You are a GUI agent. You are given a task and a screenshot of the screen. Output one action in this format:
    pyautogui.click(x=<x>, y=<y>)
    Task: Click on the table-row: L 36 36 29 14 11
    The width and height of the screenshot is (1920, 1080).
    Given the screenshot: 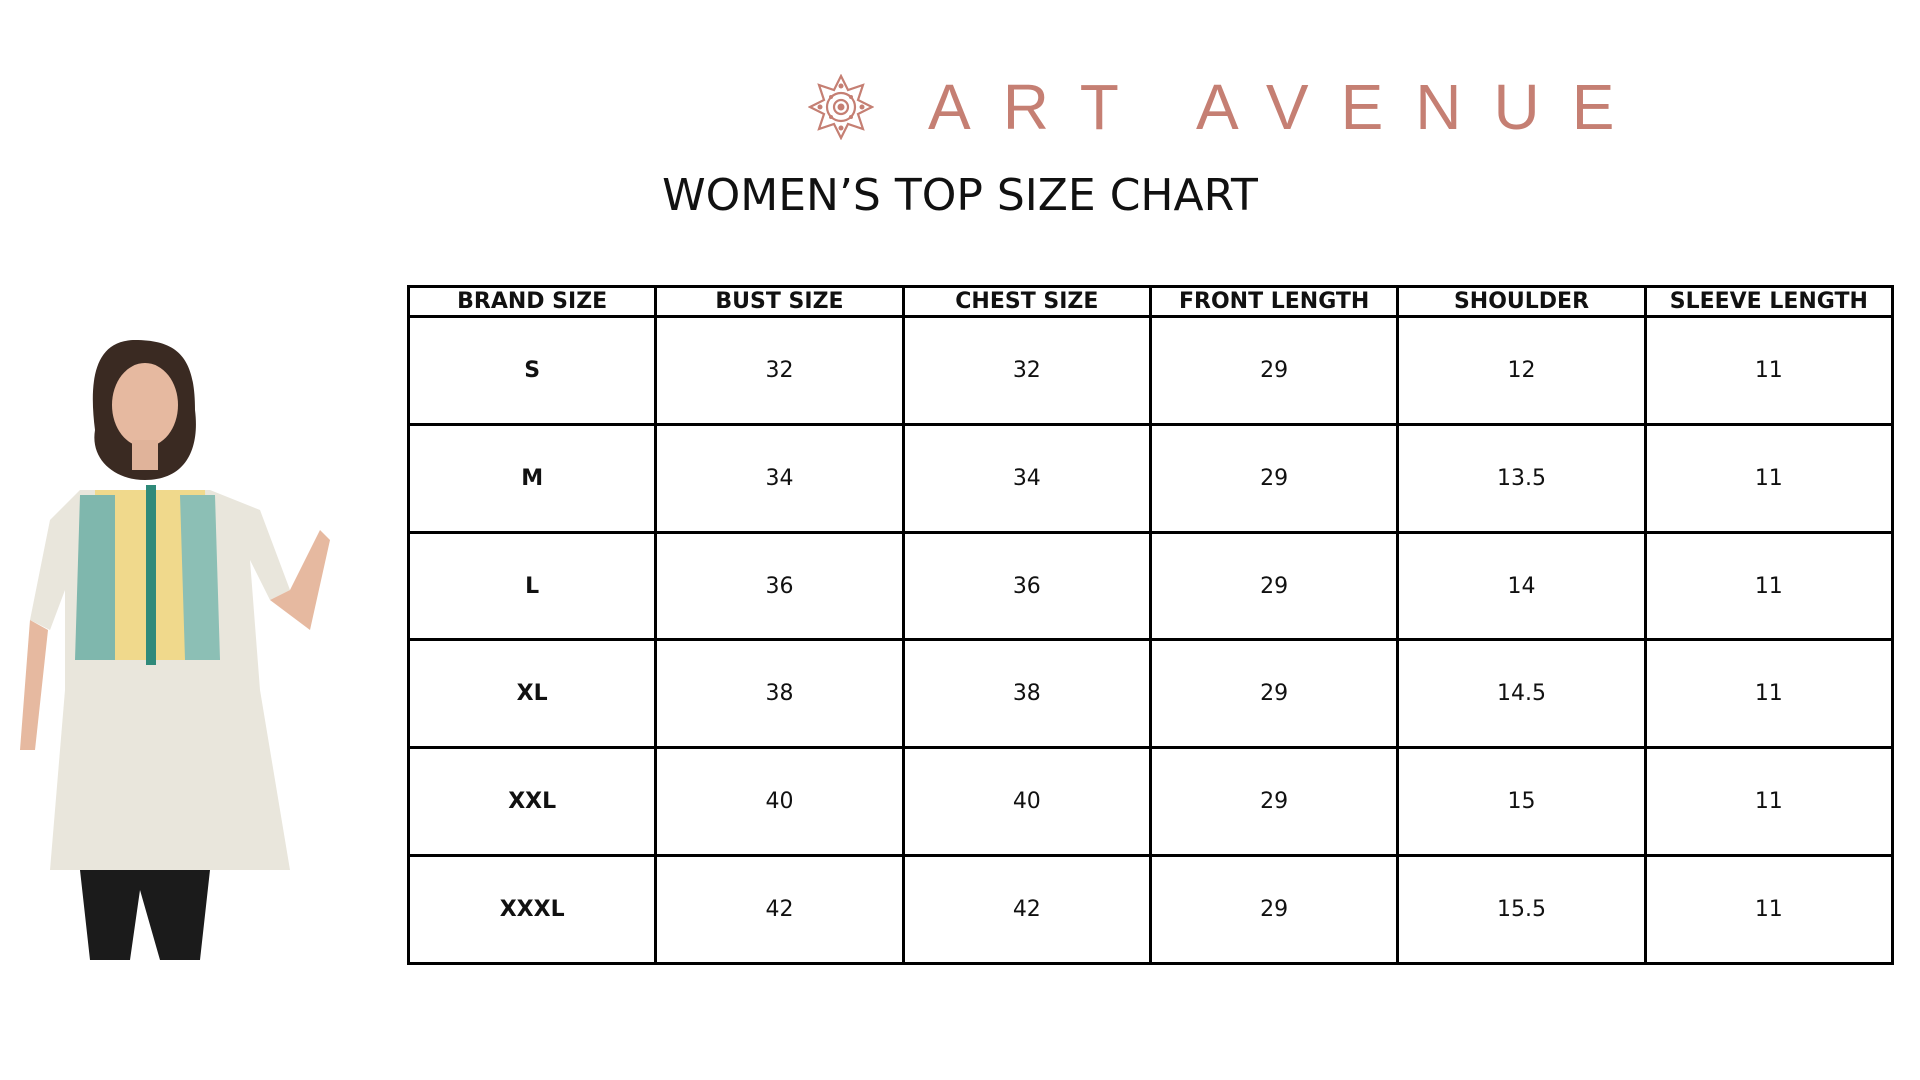 What is the action you would take?
    pyautogui.click(x=1150, y=586)
    